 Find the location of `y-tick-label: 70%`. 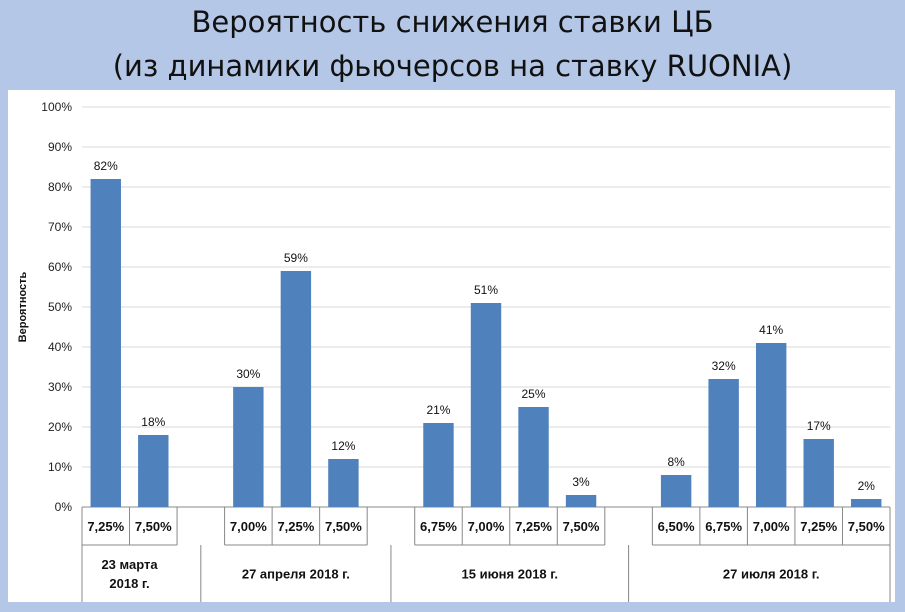

y-tick-label: 70% is located at coordinates (60, 227).